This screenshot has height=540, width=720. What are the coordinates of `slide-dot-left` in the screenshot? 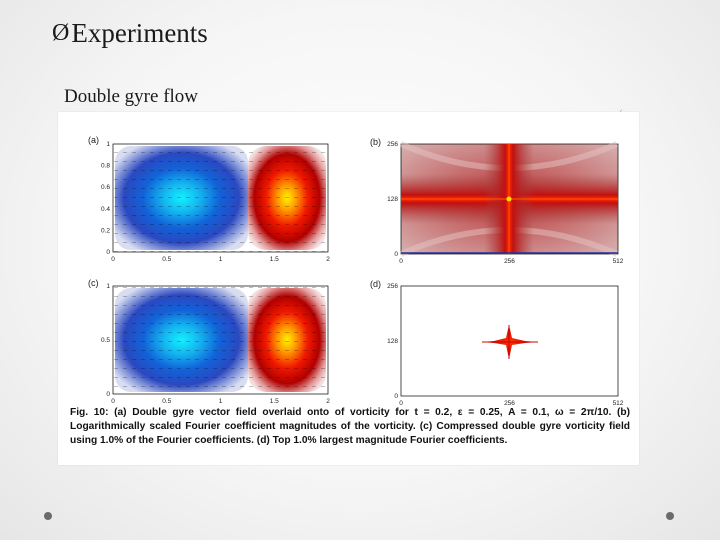 It's located at (48, 516).